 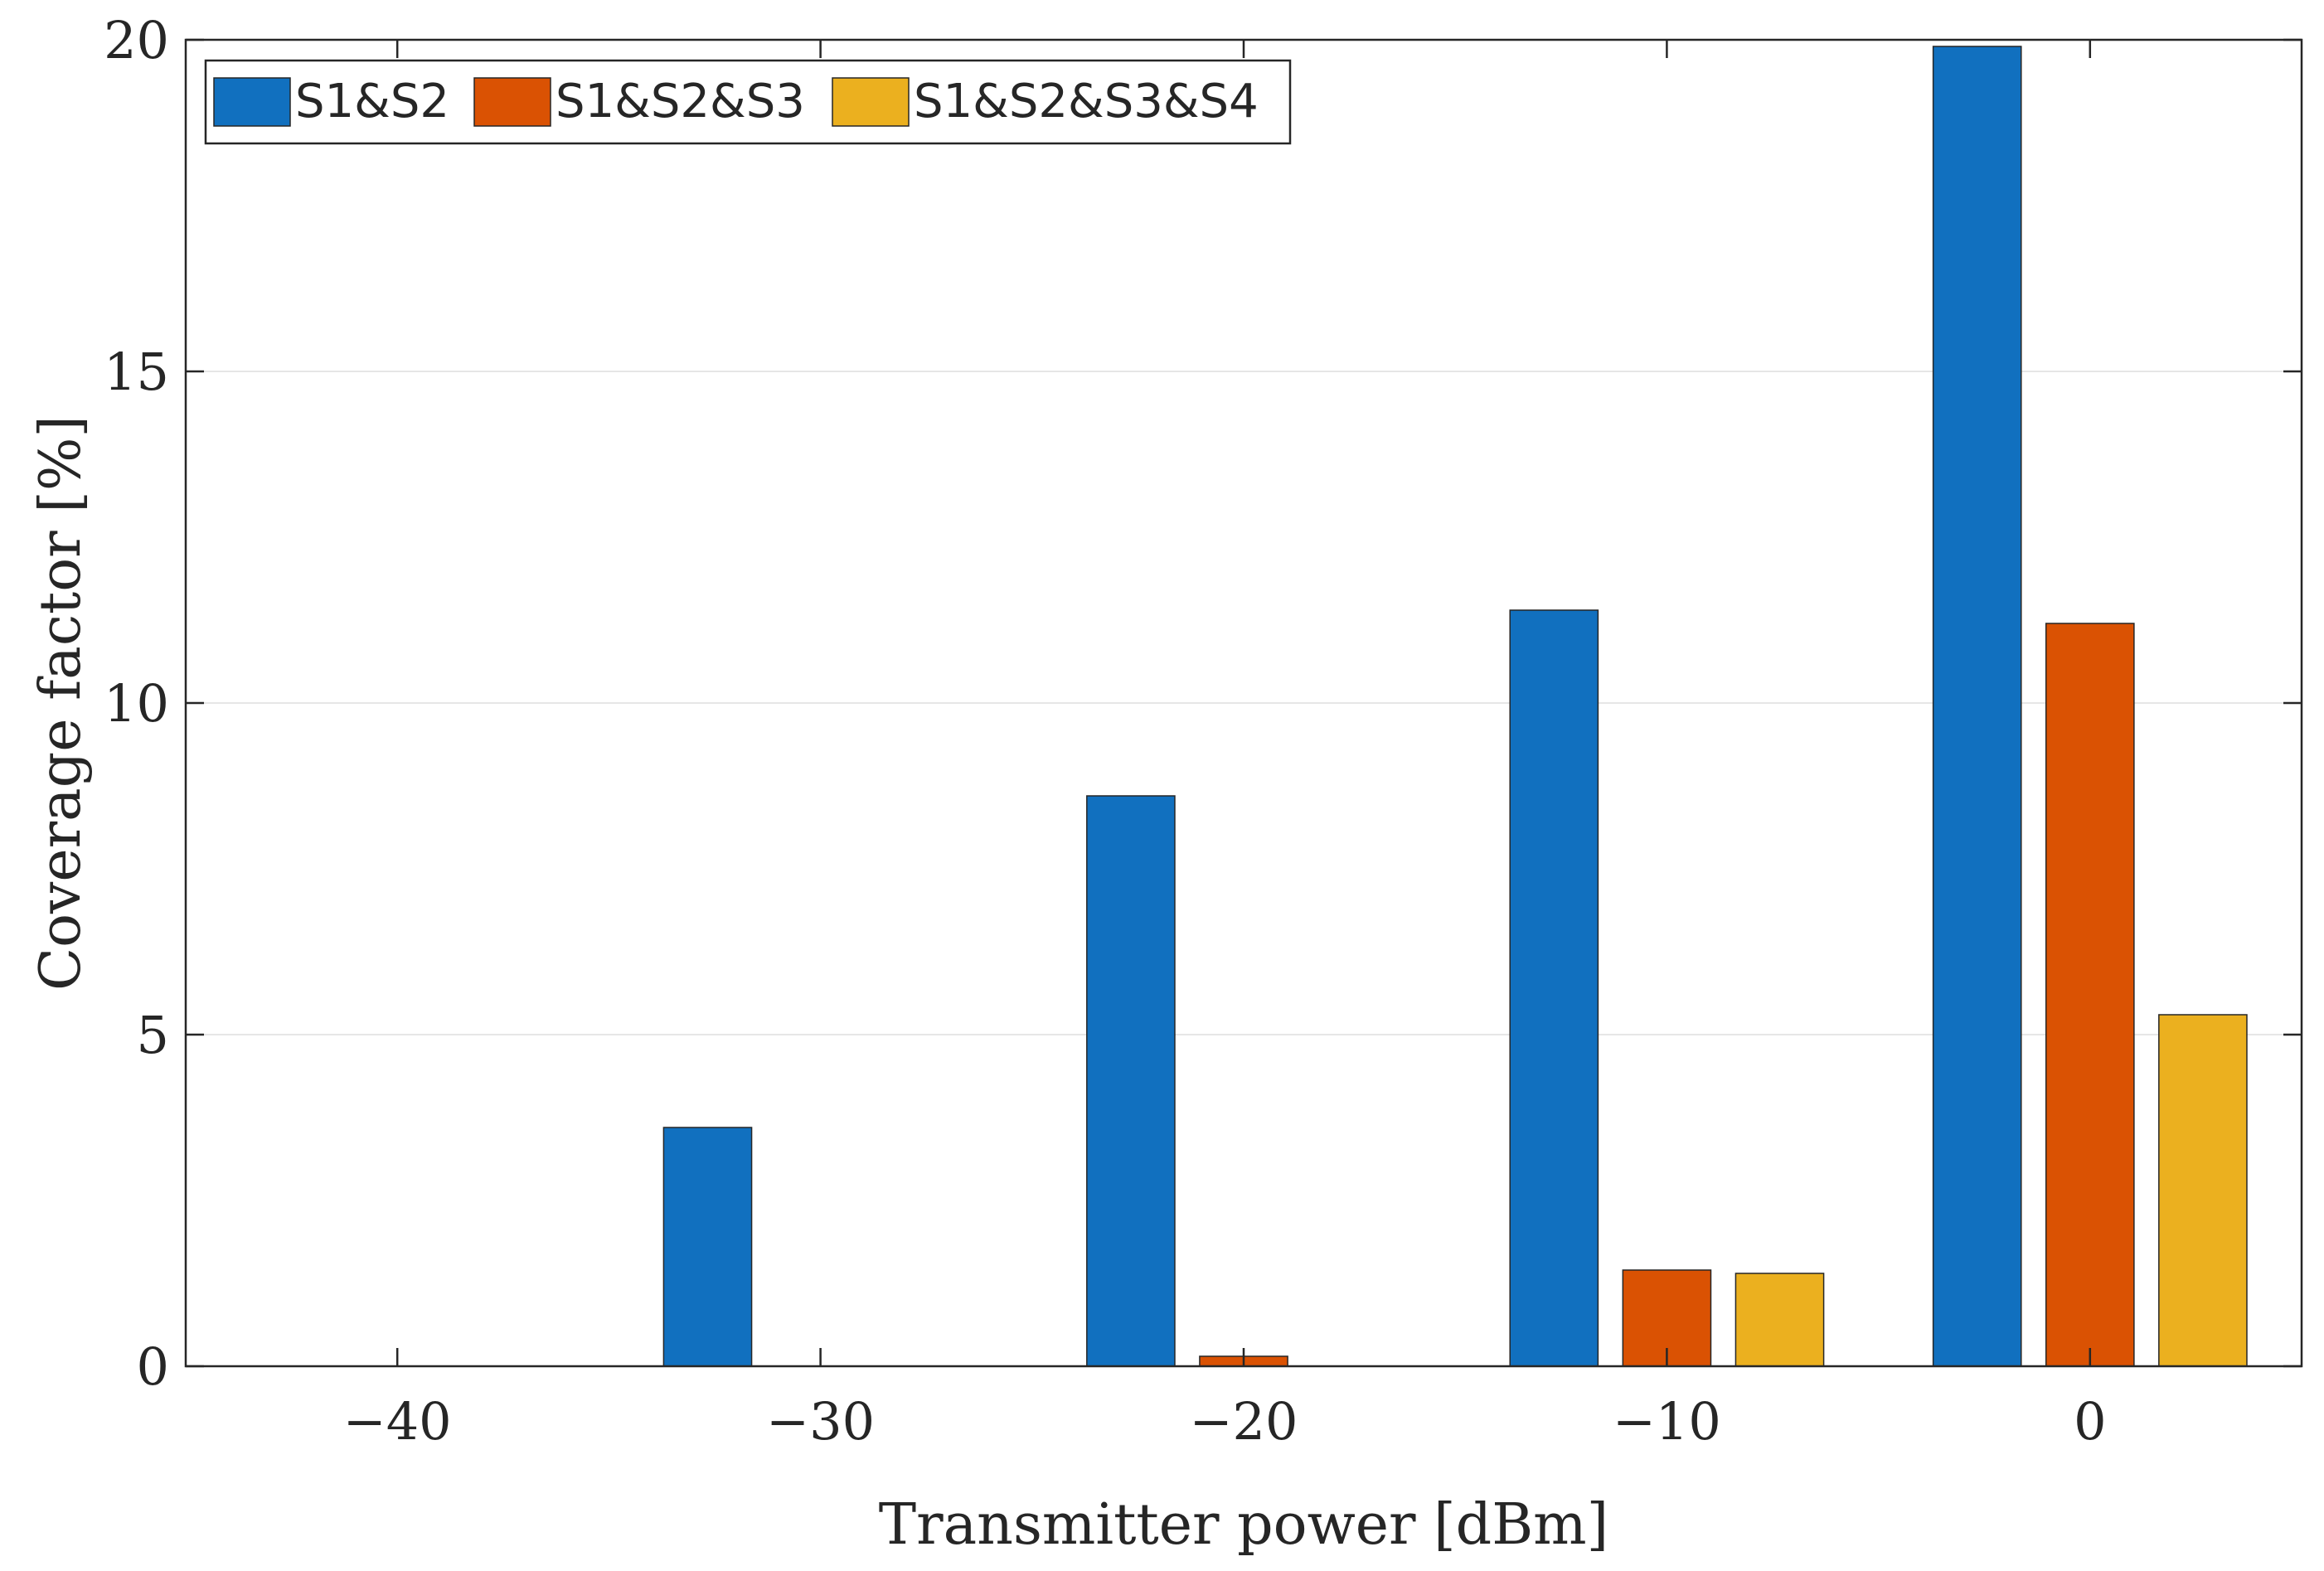 I want to click on y-tick-label-2: 10, so click(x=136, y=704).